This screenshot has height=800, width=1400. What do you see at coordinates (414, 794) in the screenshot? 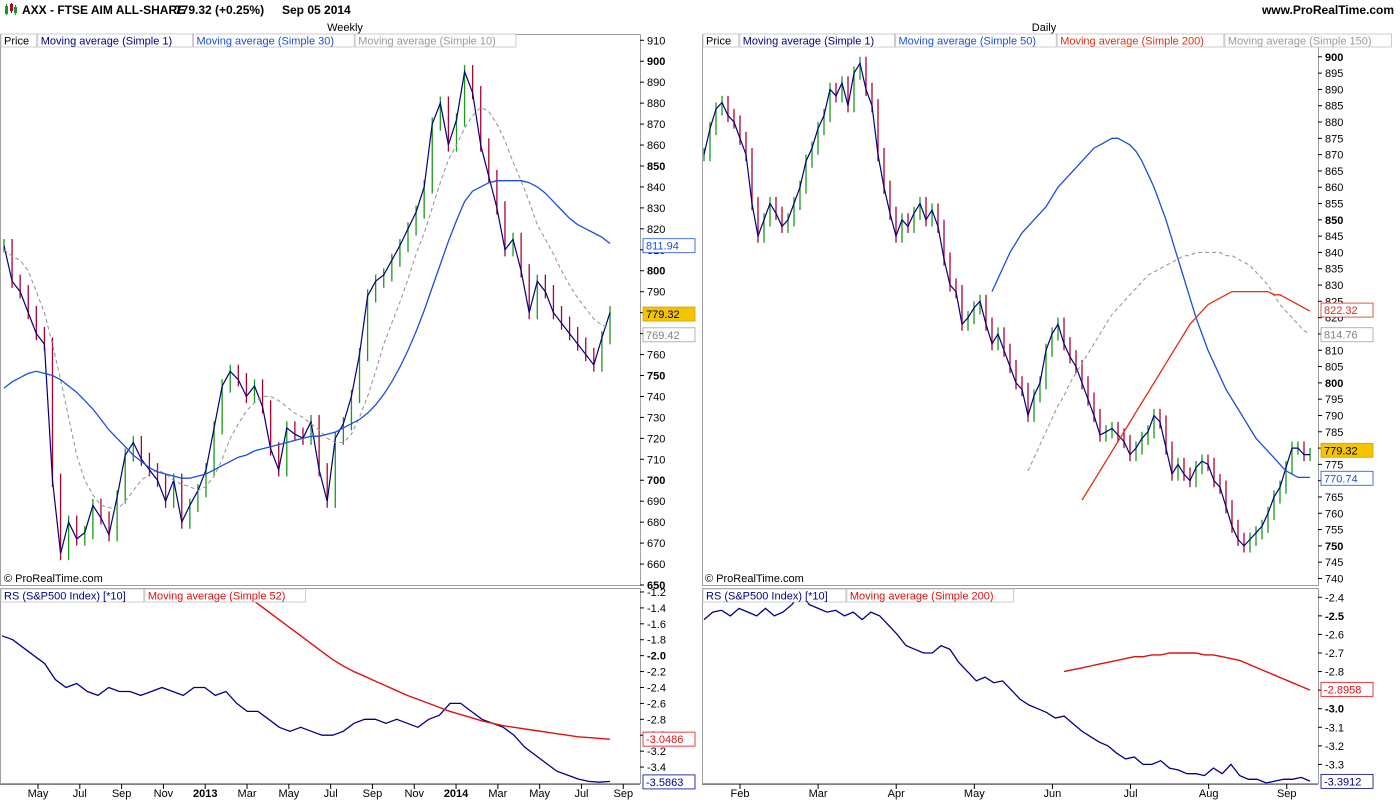
I see `x-tick-label: Nov` at bounding box center [414, 794].